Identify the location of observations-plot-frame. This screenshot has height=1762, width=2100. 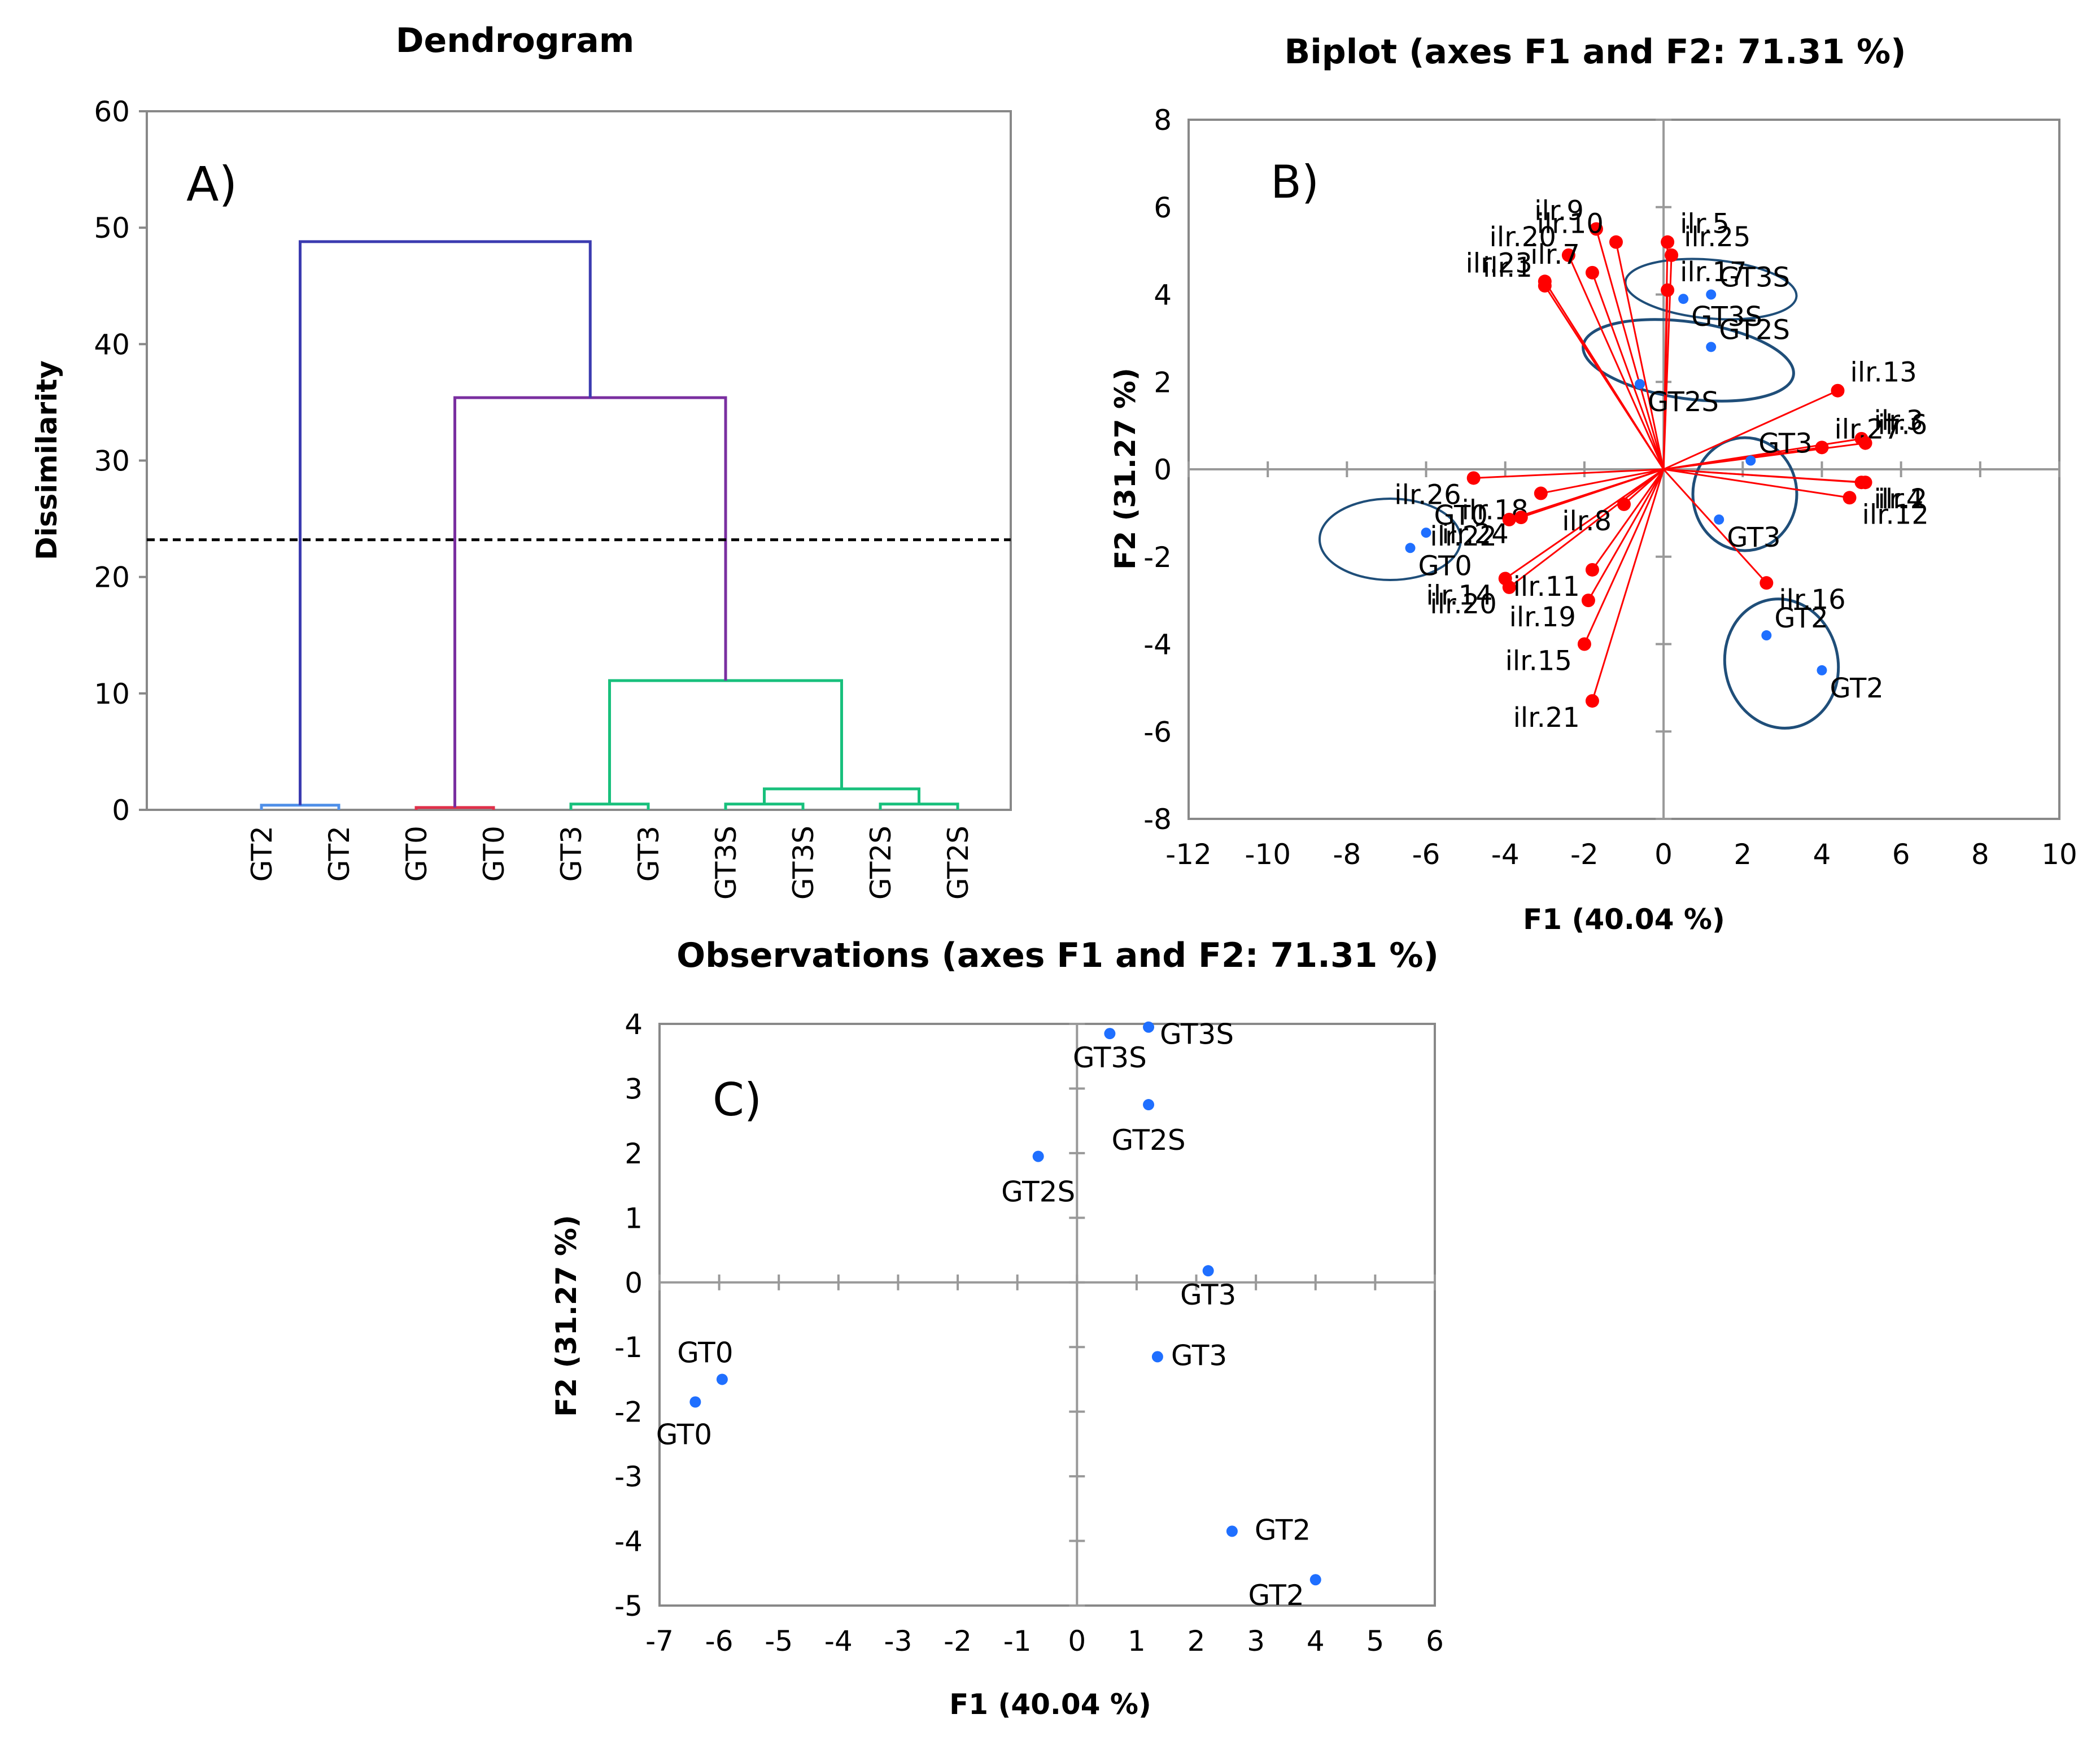
(1047, 1315).